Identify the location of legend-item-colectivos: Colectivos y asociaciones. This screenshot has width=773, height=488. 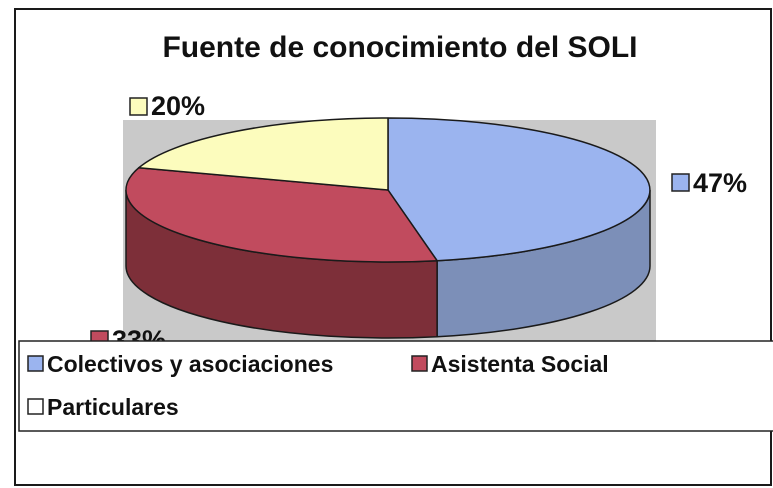
(180, 364).